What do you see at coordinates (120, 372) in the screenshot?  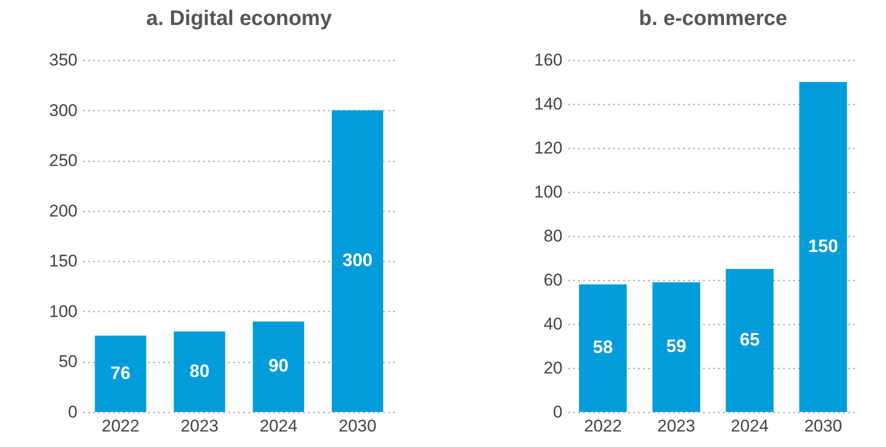 I see `data-label: 76` at bounding box center [120, 372].